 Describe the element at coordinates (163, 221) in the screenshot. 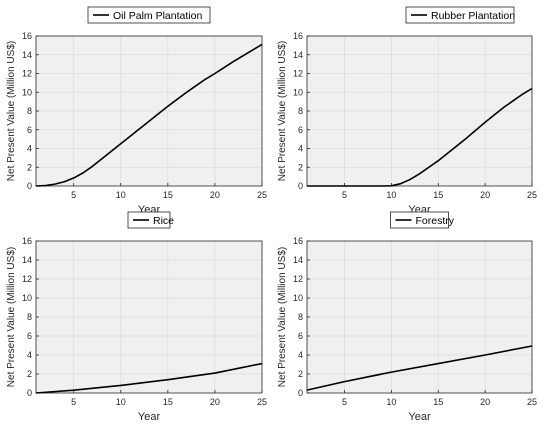

I see `legend-label: Rice` at that location.